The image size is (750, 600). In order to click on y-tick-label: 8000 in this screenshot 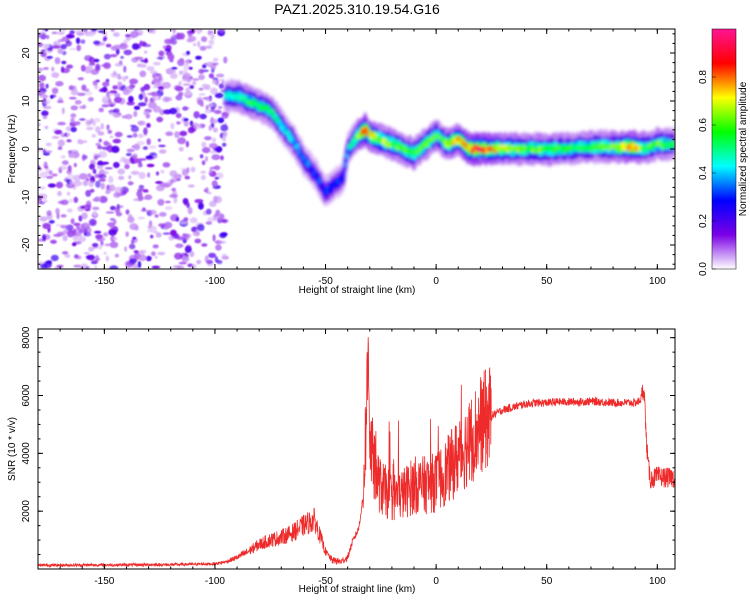, I will do `click(26, 337)`.